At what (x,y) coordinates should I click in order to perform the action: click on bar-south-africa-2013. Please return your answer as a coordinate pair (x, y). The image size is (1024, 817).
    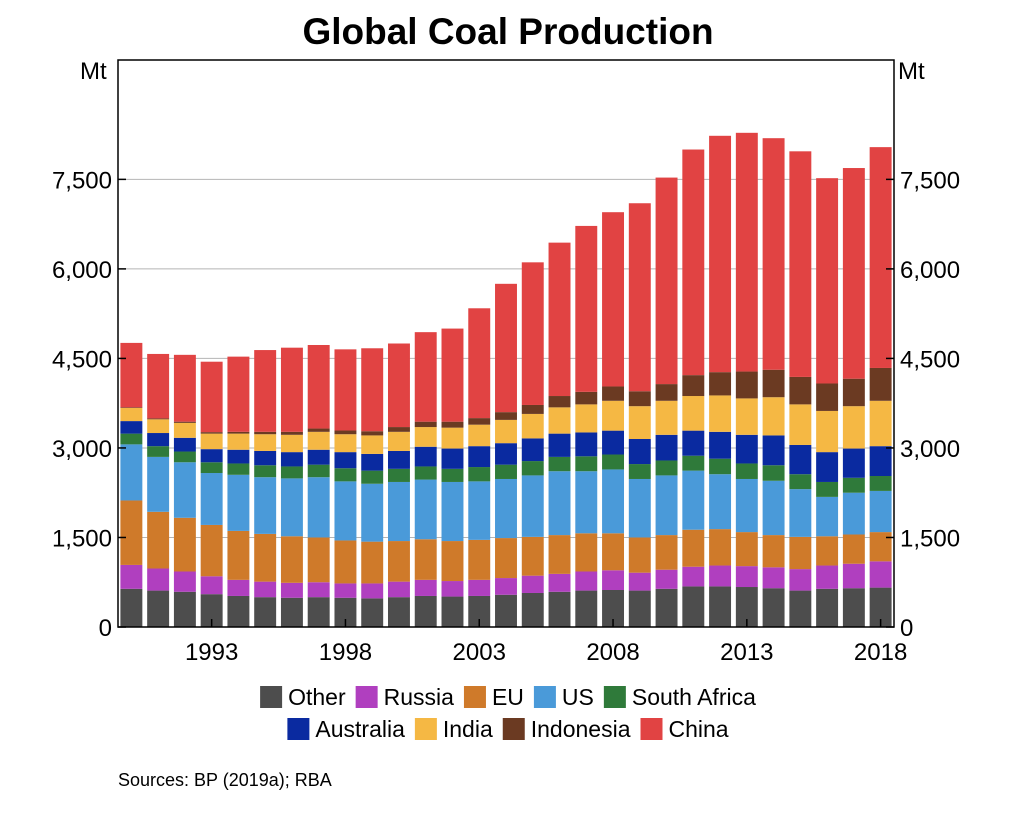
    Looking at the image, I should click on (746, 471).